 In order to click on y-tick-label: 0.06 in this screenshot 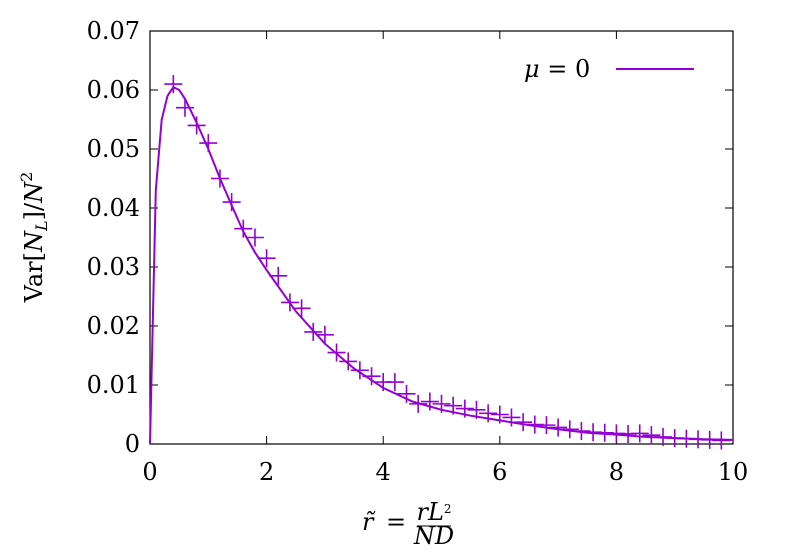, I will do `click(113, 90)`.